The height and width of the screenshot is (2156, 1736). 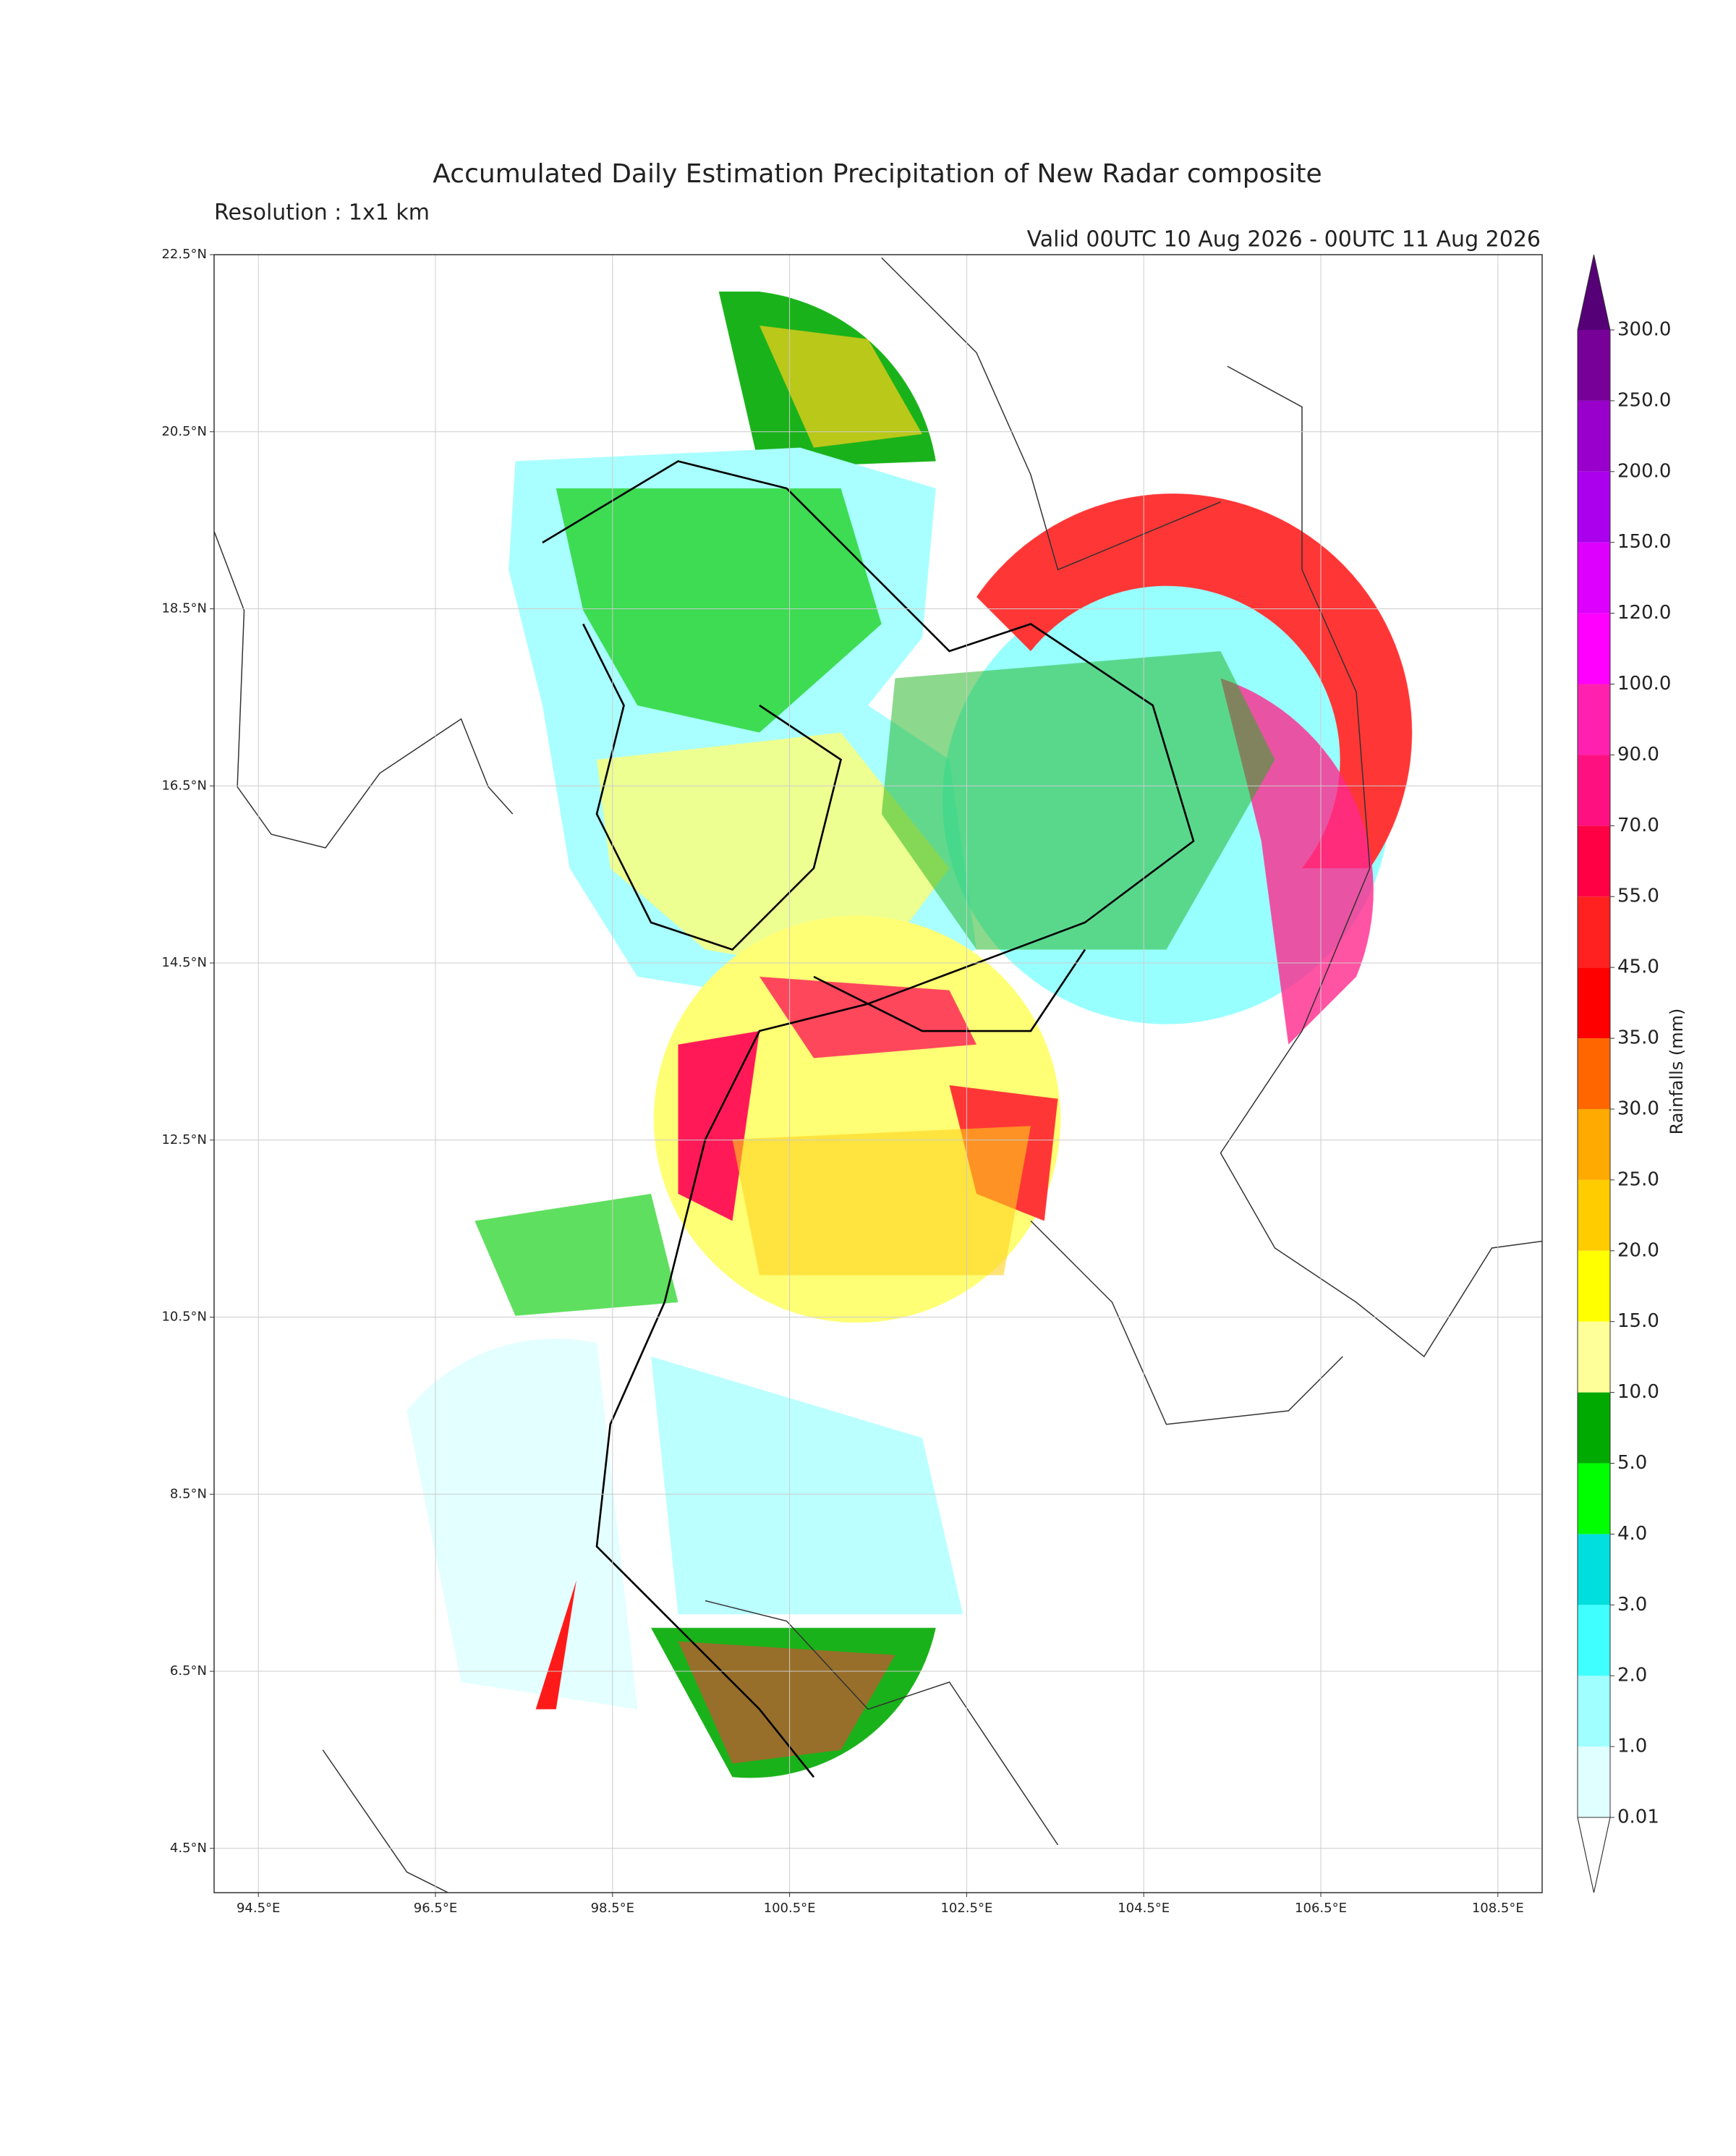 What do you see at coordinates (184, 431) in the screenshot?
I see `y-tick-label: 20.5°N` at bounding box center [184, 431].